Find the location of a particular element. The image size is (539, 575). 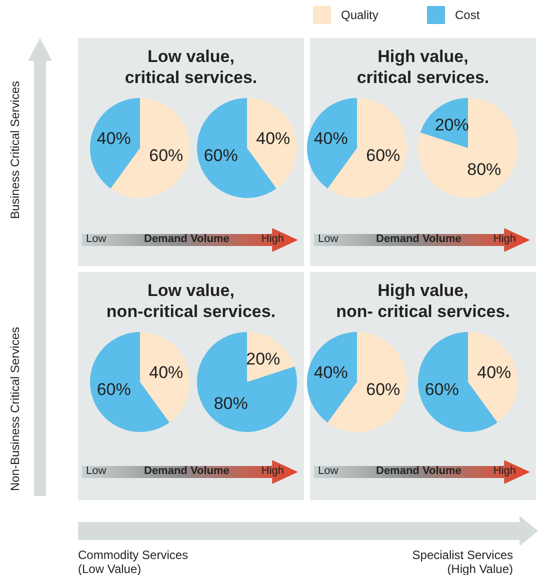

text: Business Critical Services is located at coordinates (15, 151).